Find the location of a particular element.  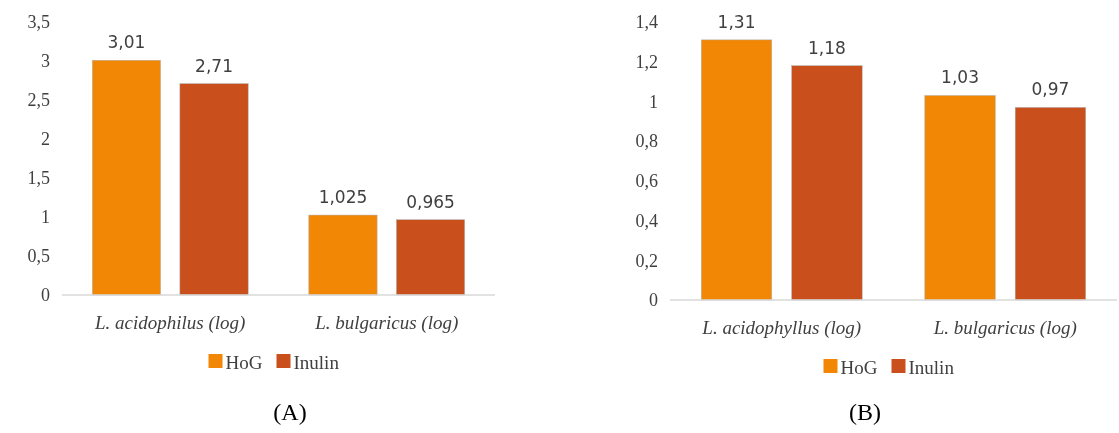

y-tick-label: 1,2 is located at coordinates (646, 62).